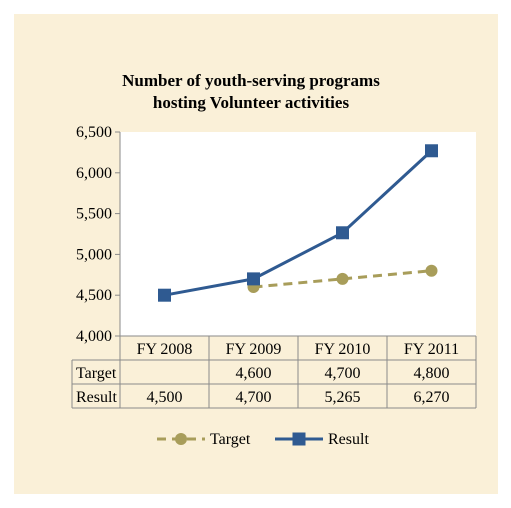 The width and height of the screenshot is (511, 508). I want to click on table-cell-value: 5,265, so click(343, 397).